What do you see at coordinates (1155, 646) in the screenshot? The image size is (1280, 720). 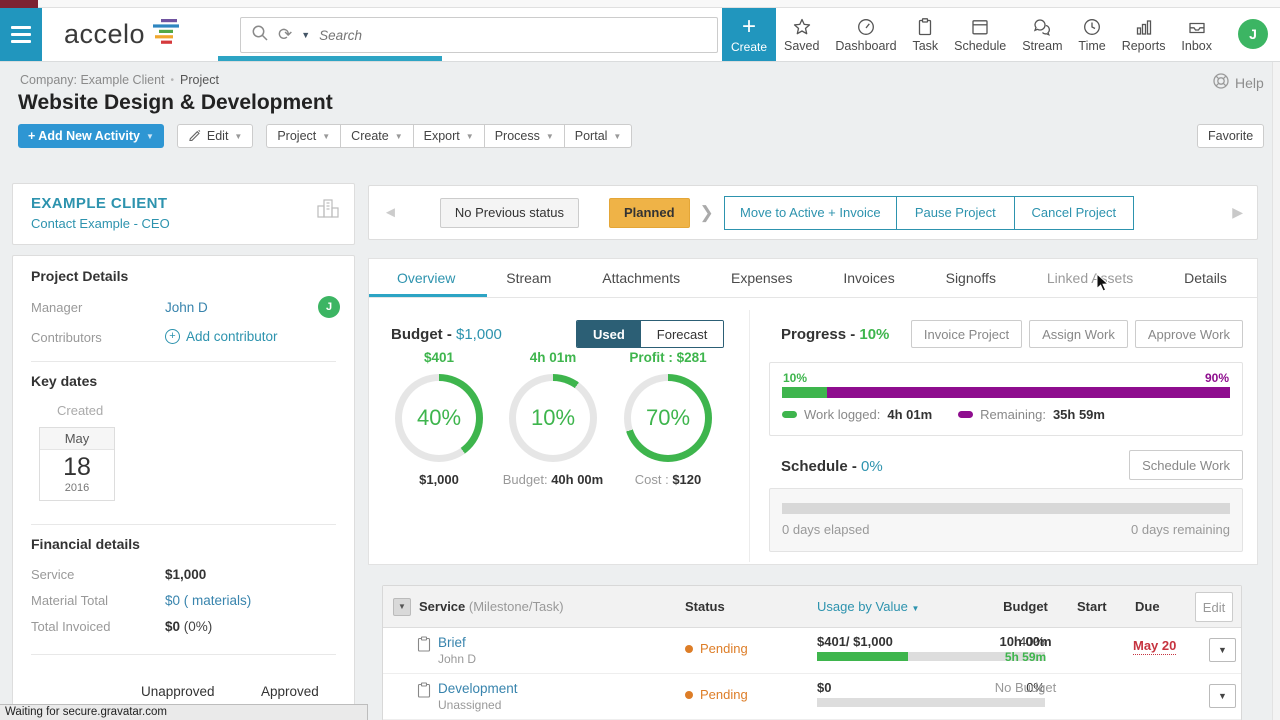 I see `due-date-link: May 20` at bounding box center [1155, 646].